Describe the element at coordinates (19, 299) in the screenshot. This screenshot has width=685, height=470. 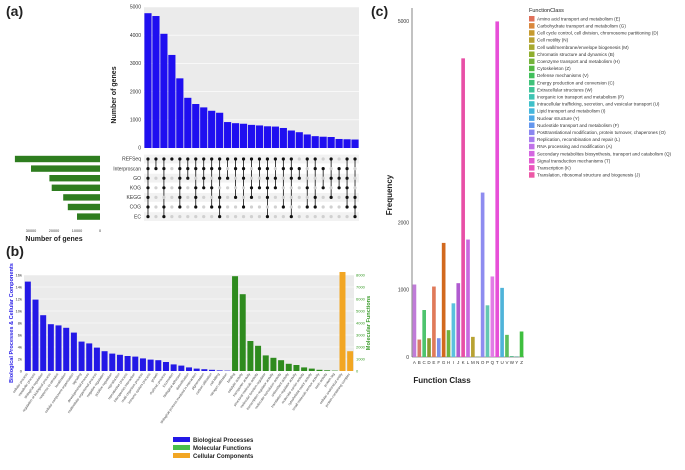
I see `go-left-tick: 12k` at that location.